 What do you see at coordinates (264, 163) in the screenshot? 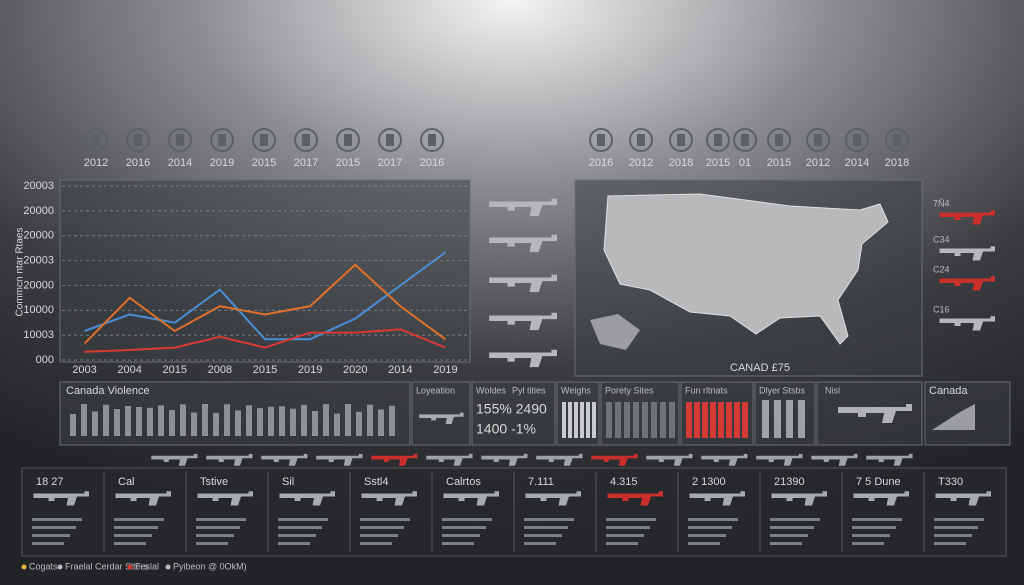
I see `year-label: 2015` at bounding box center [264, 163].